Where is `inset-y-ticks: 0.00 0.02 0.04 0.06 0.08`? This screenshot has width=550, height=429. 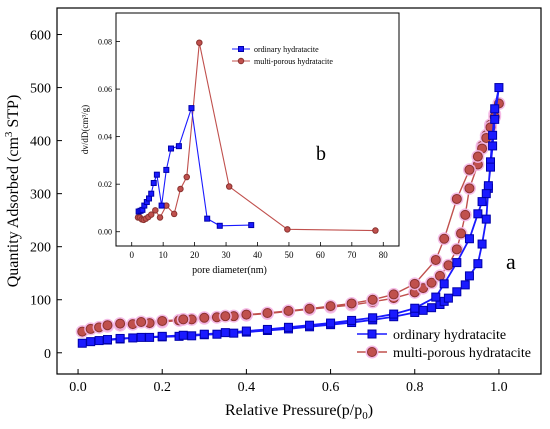
inset-y-ticks: 0.00 0.02 0.04 0.06 0.08 is located at coordinates (109, 137).